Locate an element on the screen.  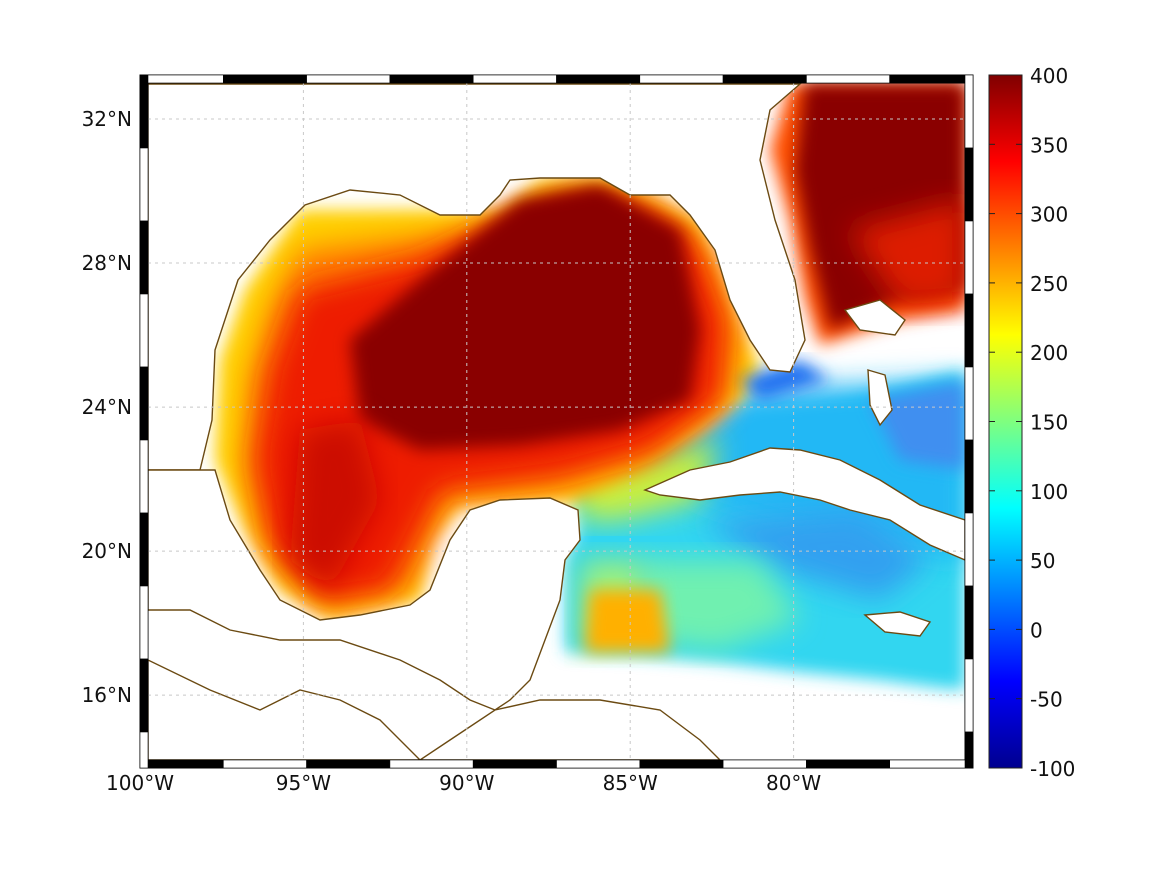
lat-tick-label: 32°N is located at coordinates (107, 119).